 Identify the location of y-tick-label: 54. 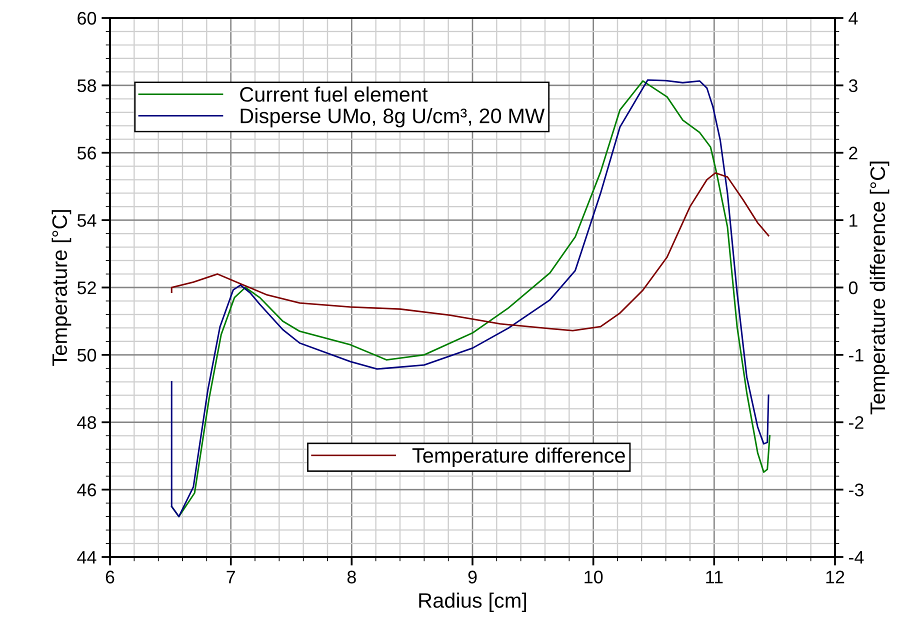
(86, 220).